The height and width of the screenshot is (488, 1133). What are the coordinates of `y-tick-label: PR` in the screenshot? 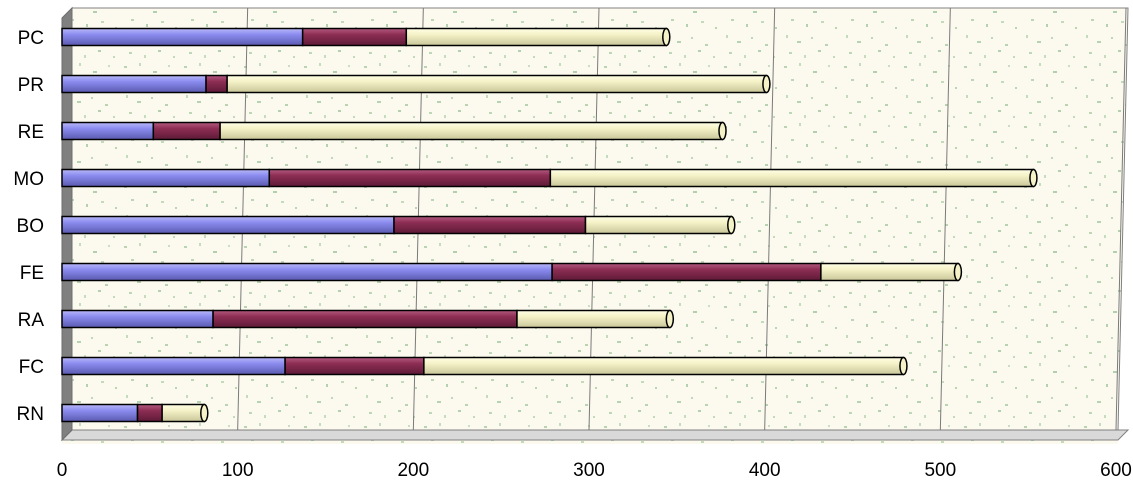 It's located at (31, 85).